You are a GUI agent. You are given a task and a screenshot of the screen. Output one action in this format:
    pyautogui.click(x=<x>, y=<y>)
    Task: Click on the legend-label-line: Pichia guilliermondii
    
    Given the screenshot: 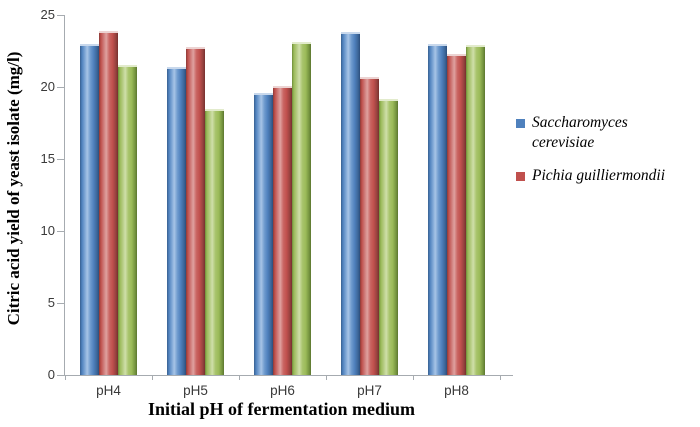 What is the action you would take?
    pyautogui.click(x=599, y=175)
    